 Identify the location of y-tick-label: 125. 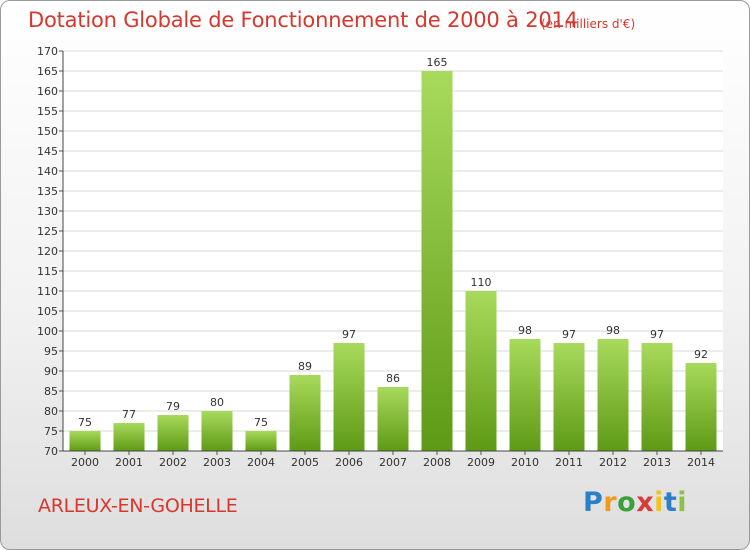
(47, 231).